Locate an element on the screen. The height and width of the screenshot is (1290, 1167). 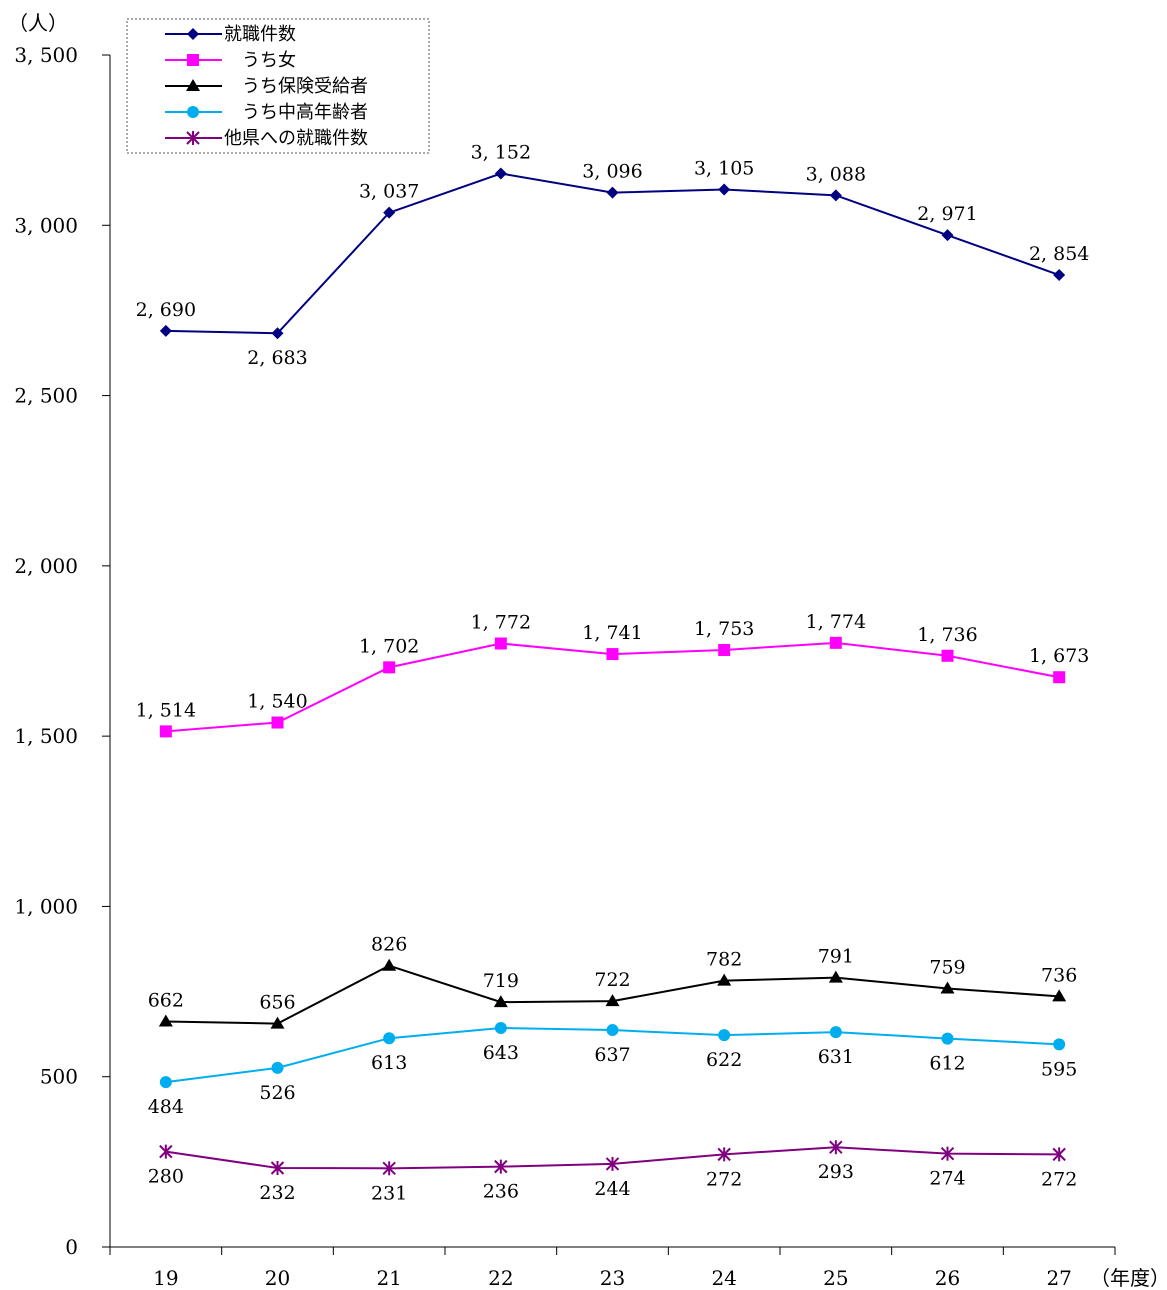
data-label: 526 is located at coordinates (277, 1093).